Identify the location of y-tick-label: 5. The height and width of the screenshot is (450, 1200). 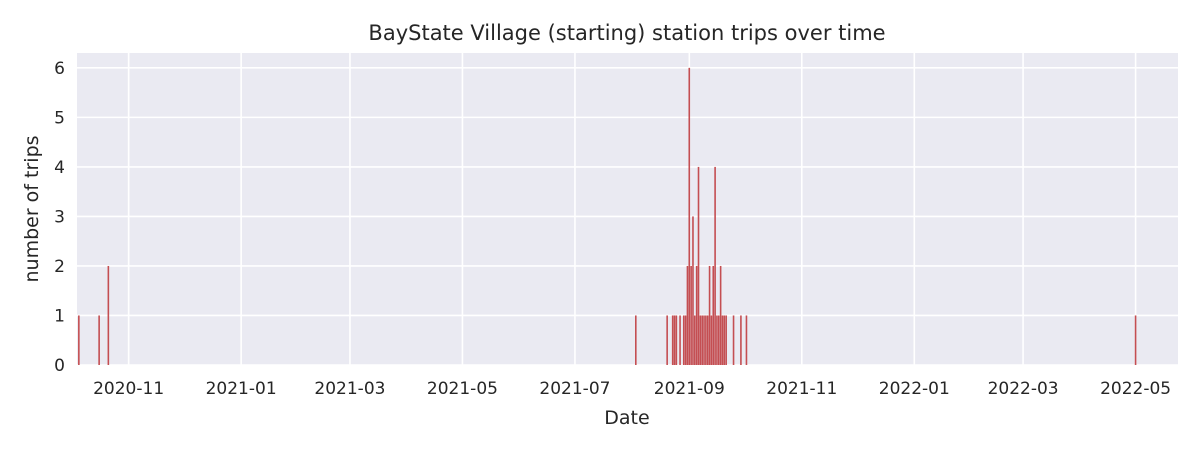
(59, 118).